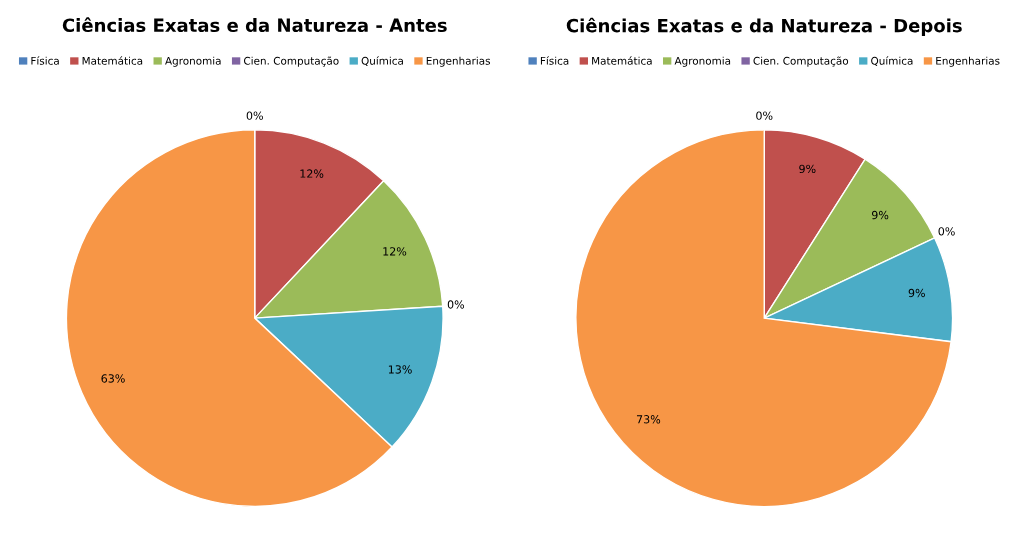 The height and width of the screenshot is (536, 1019). What do you see at coordinates (400, 369) in the screenshot?
I see `data-label: 13%` at bounding box center [400, 369].